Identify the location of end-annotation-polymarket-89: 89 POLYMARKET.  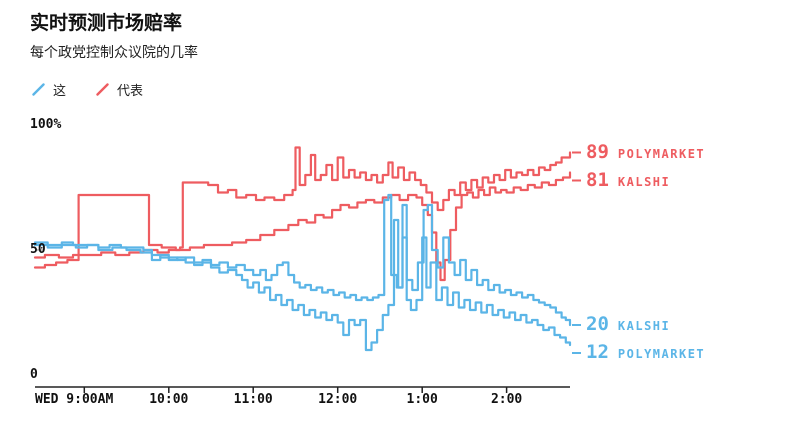
(645, 152).